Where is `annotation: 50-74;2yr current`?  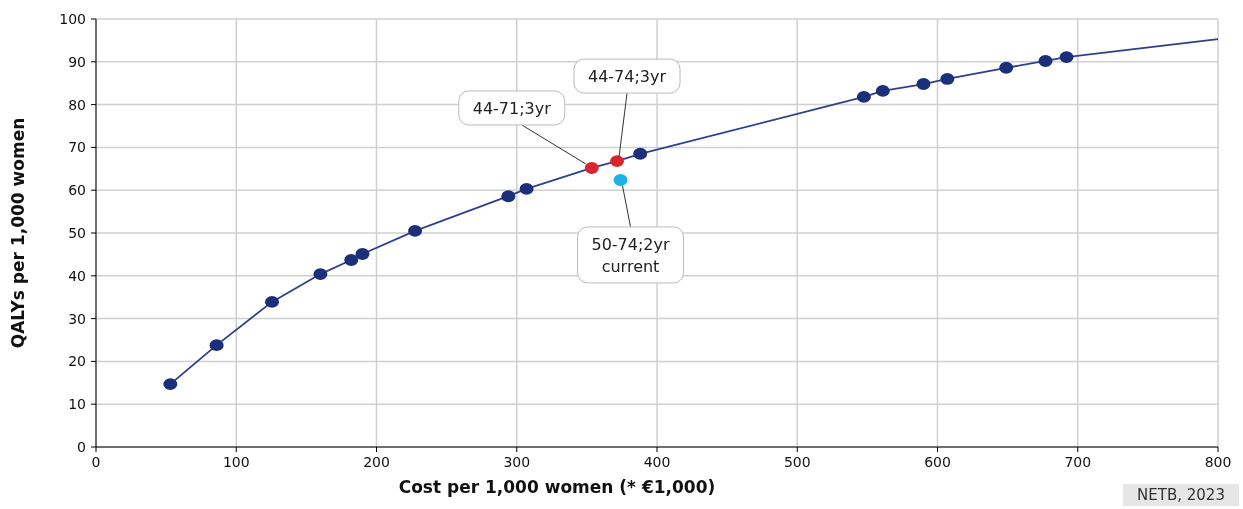 annotation: 50-74;2yr current is located at coordinates (631, 255).